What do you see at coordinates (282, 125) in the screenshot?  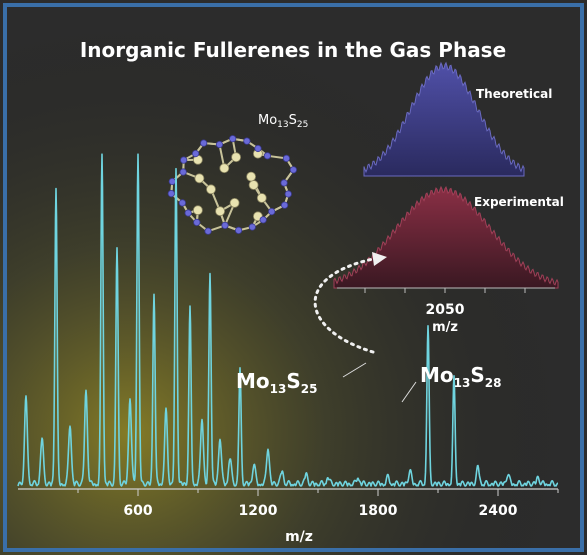 I see `molecule-formula-sub1: 13` at bounding box center [282, 125].